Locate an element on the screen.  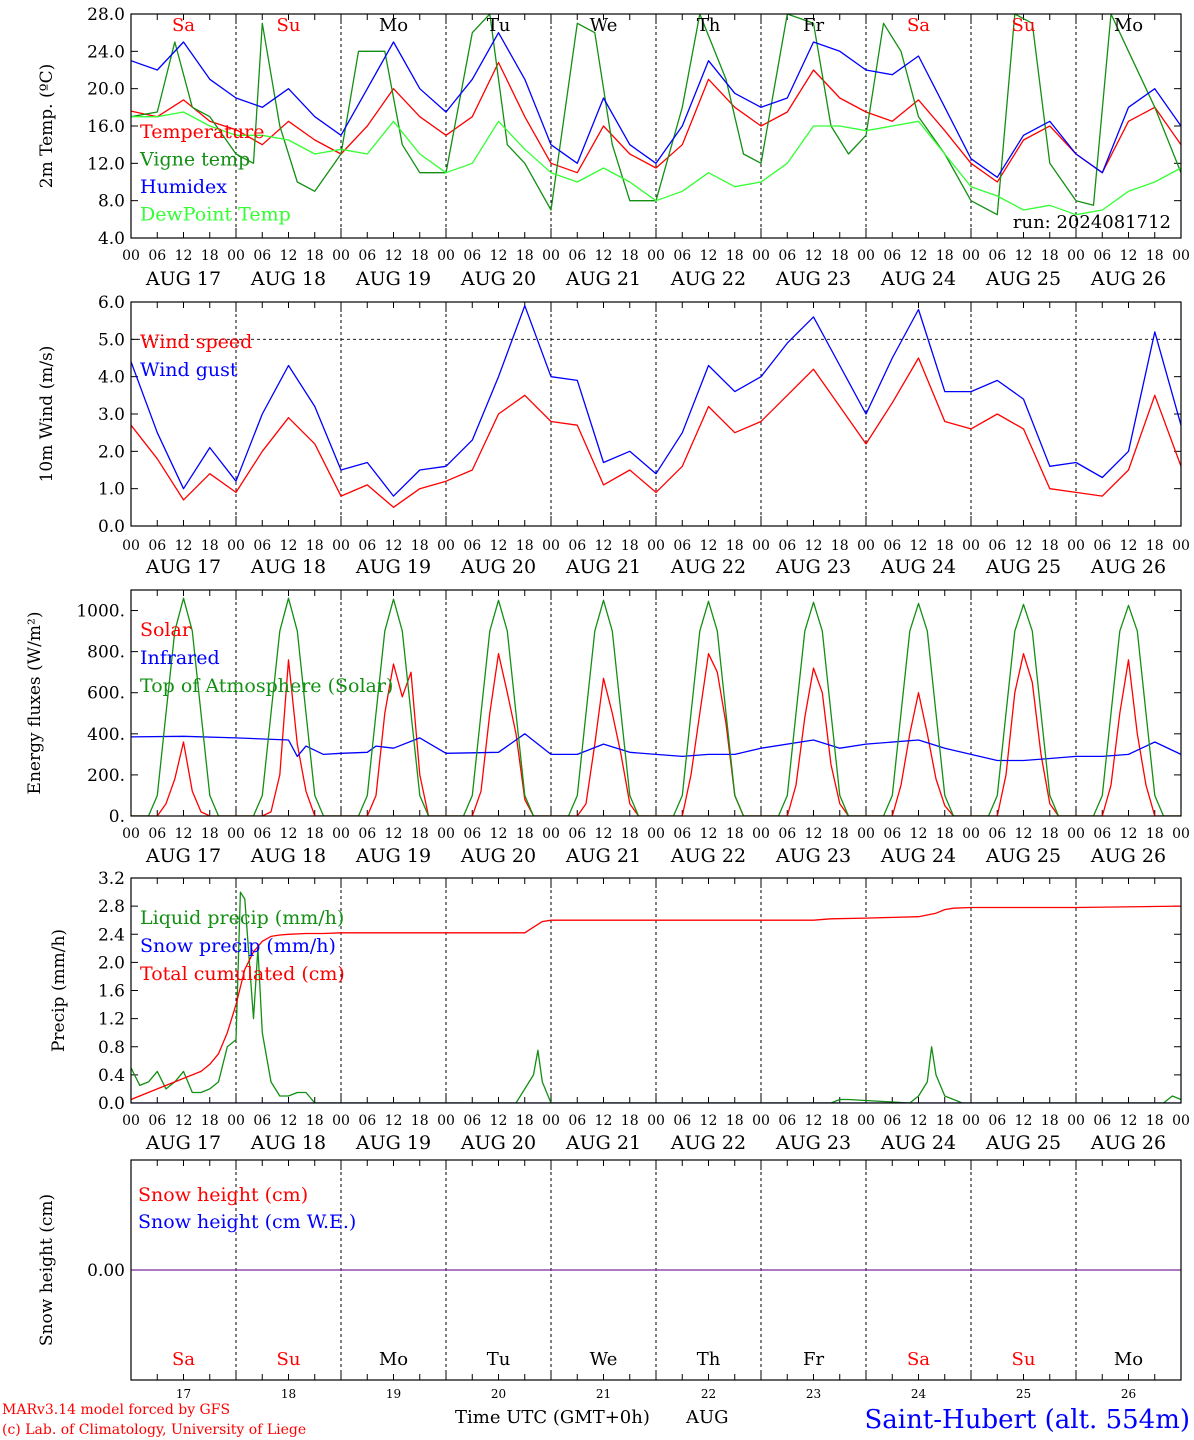
weekday-label-top: Fr is located at coordinates (813, 25).